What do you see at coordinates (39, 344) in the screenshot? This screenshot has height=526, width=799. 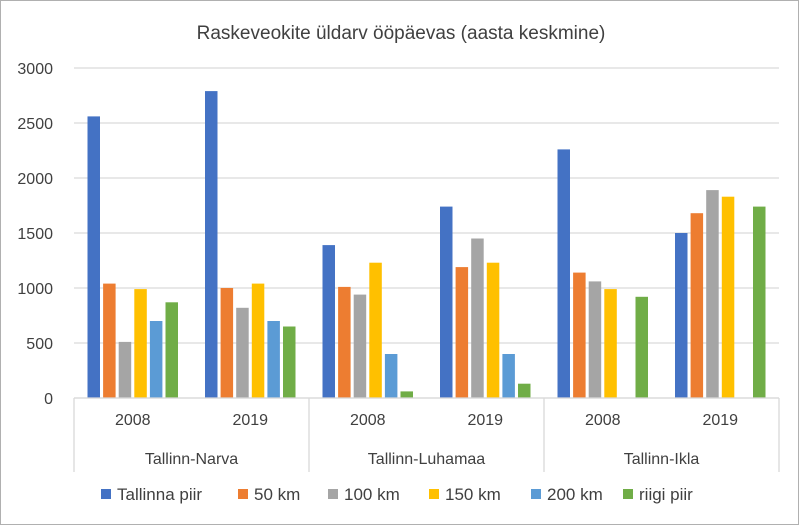 I see `y-tick-label: 500` at bounding box center [39, 344].